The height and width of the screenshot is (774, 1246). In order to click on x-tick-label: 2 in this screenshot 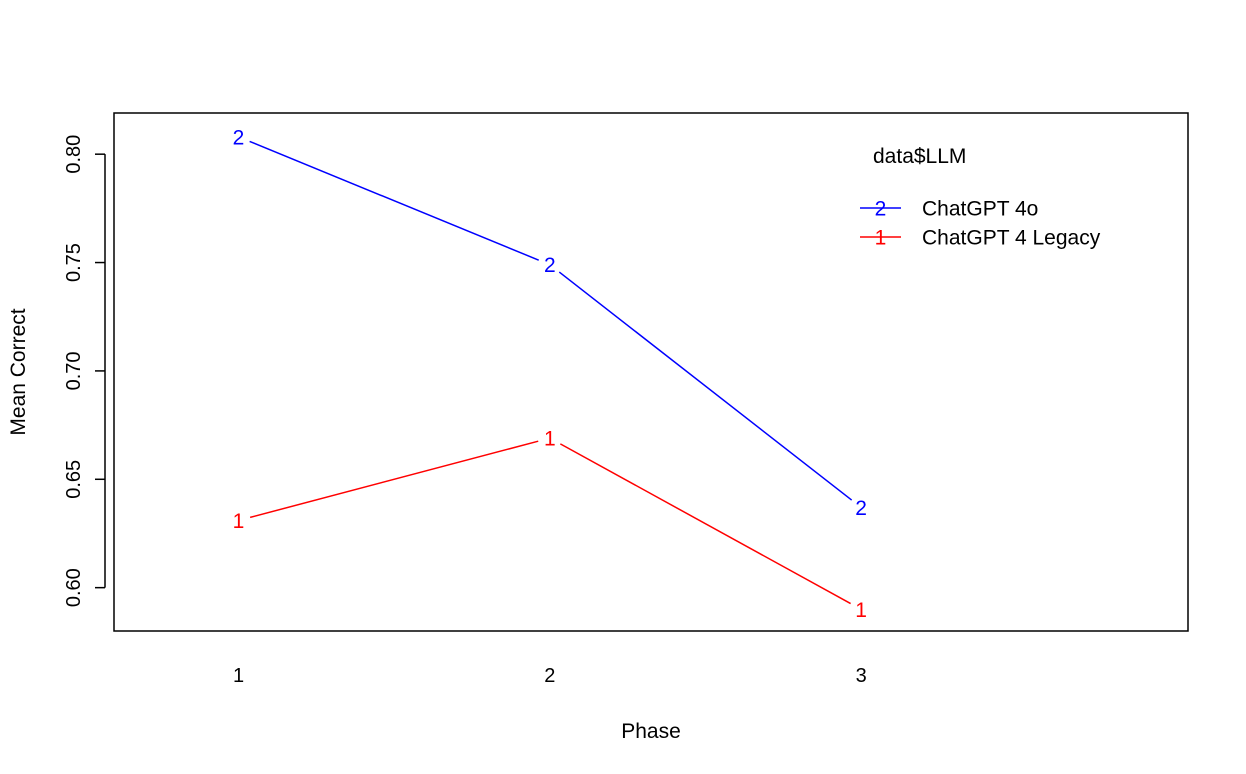, I will do `click(549, 676)`.